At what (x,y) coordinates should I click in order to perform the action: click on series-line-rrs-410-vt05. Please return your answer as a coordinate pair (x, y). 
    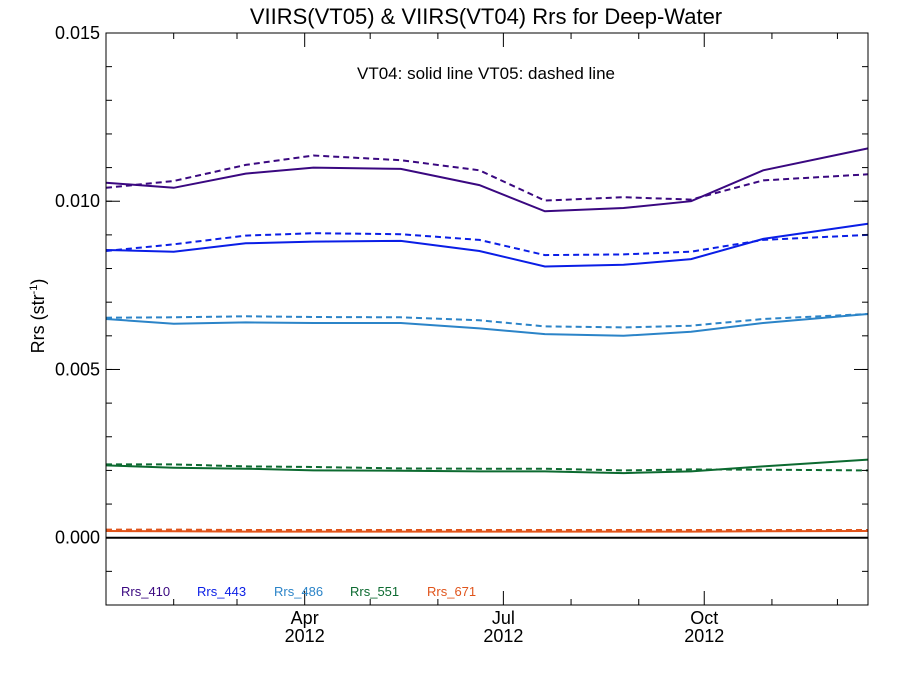
    Looking at the image, I should click on (487, 178).